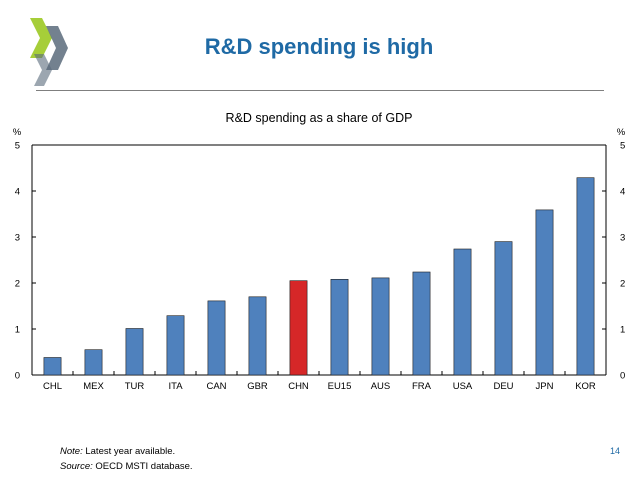 The image size is (638, 479). What do you see at coordinates (462, 312) in the screenshot?
I see `bar-usa` at bounding box center [462, 312].